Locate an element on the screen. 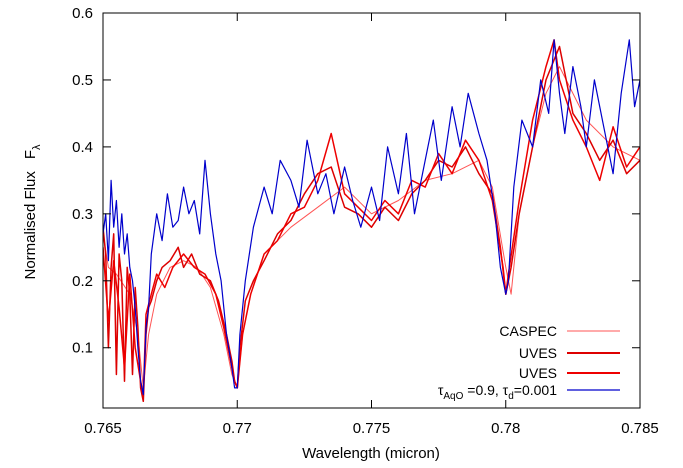 The height and width of the screenshot is (468, 683). y-tick-label: 0.5 is located at coordinates (82, 80).